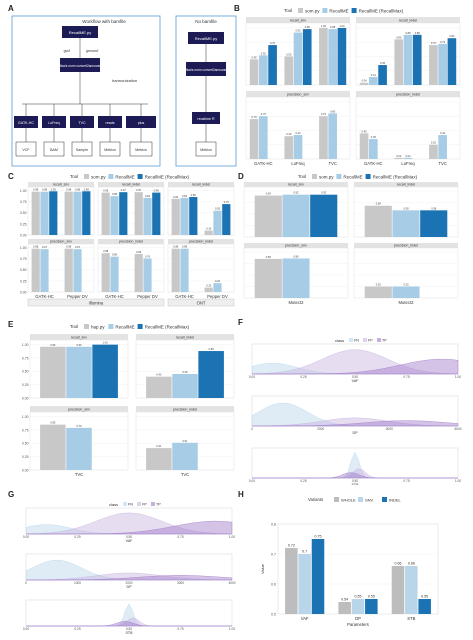 The height and width of the screenshot is (640, 473). Describe the element at coordinates (324, 26) in the screenshot. I see `b-bar-value: 1.00` at that location.